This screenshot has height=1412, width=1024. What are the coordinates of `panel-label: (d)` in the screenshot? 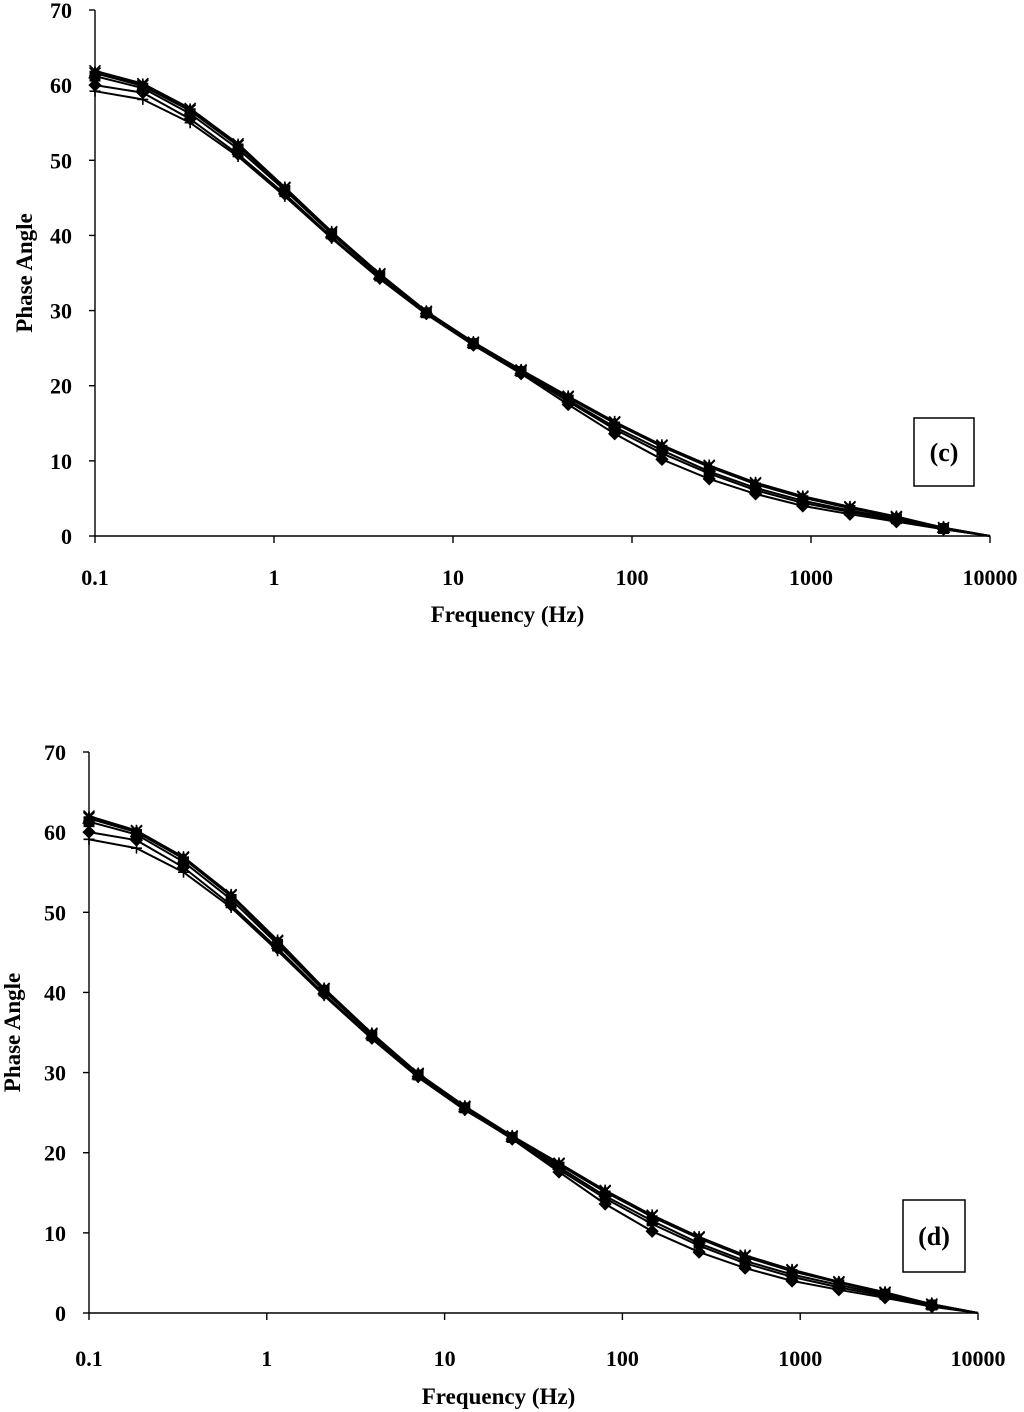 It's located at (934, 1236).